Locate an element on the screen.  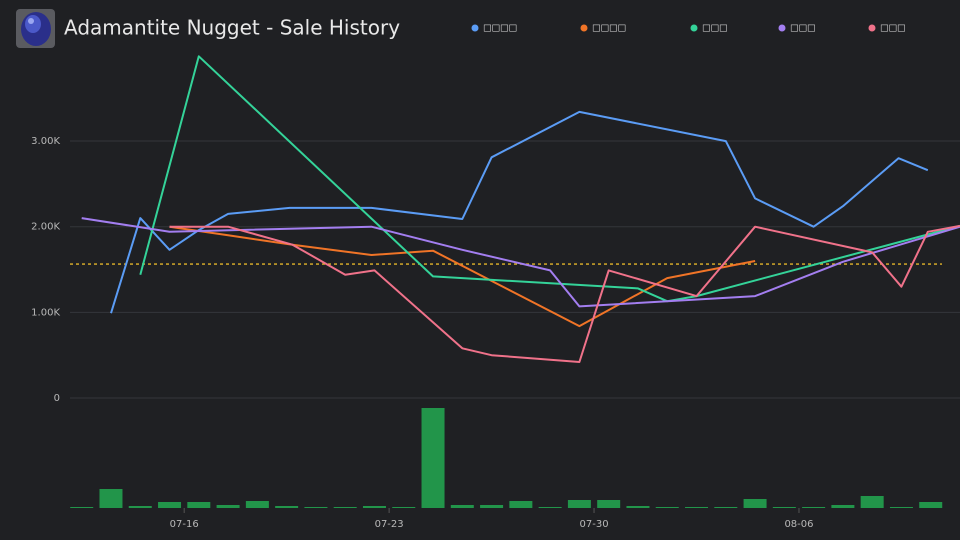
x-tick-label: 07-16 is located at coordinates (184, 524).